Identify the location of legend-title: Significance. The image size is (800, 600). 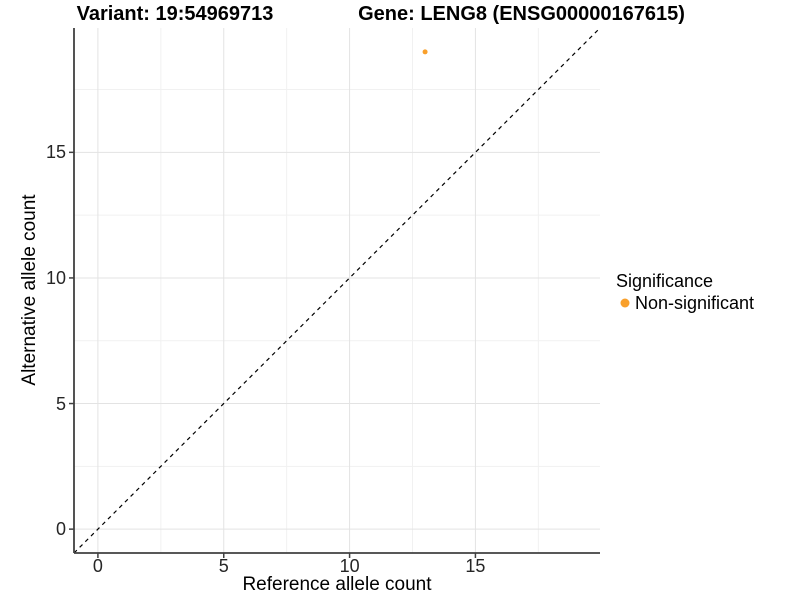
(665, 281).